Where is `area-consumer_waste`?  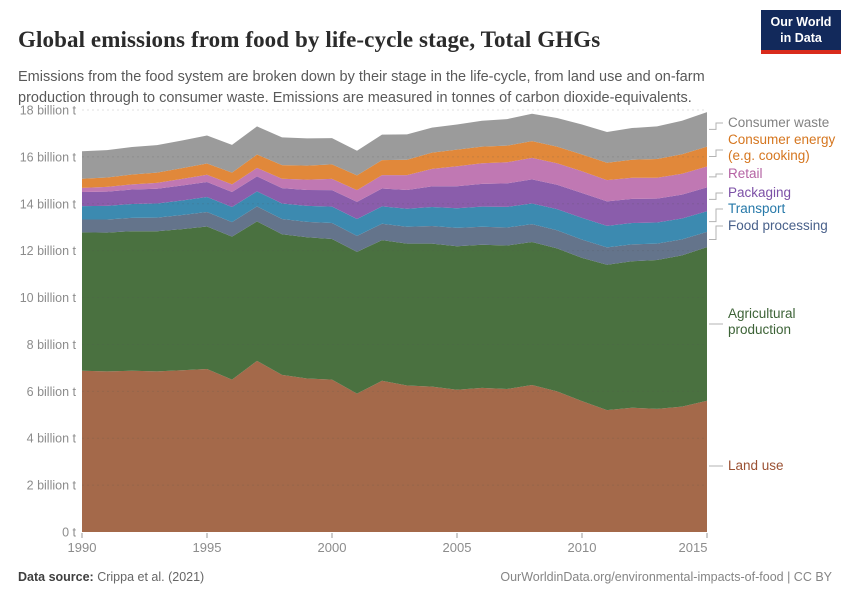
area-consumer_waste is located at coordinates (394, 145).